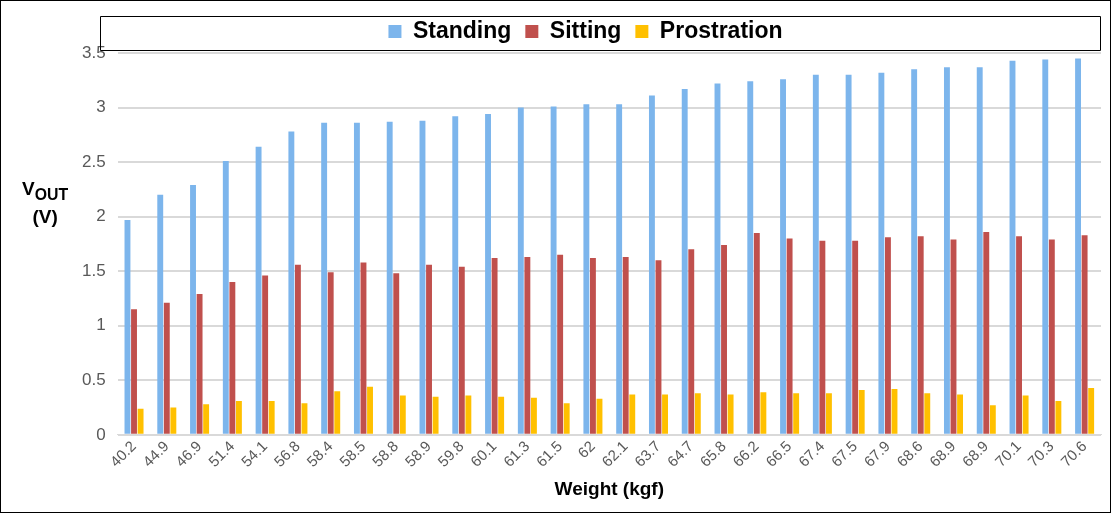 This screenshot has height=513, width=1113. Describe the element at coordinates (909, 453) in the screenshot. I see `x-tick-label: 68.6` at that location.